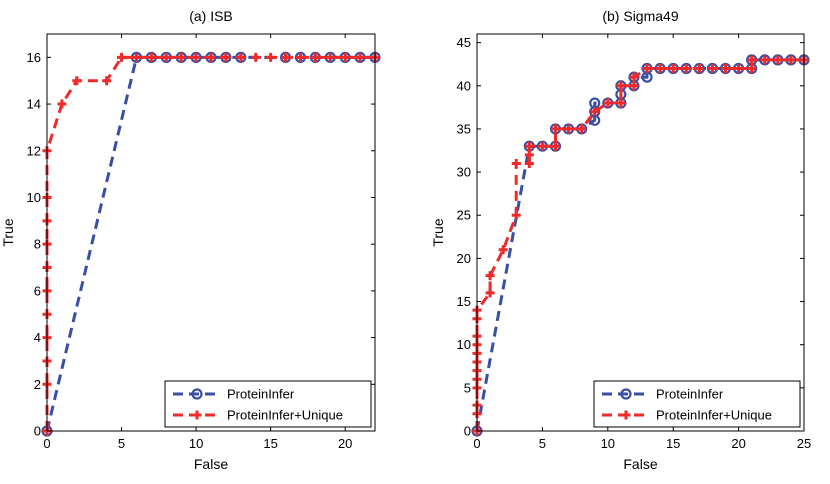 The width and height of the screenshot is (830, 484). I want to click on chart-title: (a) ISB, so click(211, 16).